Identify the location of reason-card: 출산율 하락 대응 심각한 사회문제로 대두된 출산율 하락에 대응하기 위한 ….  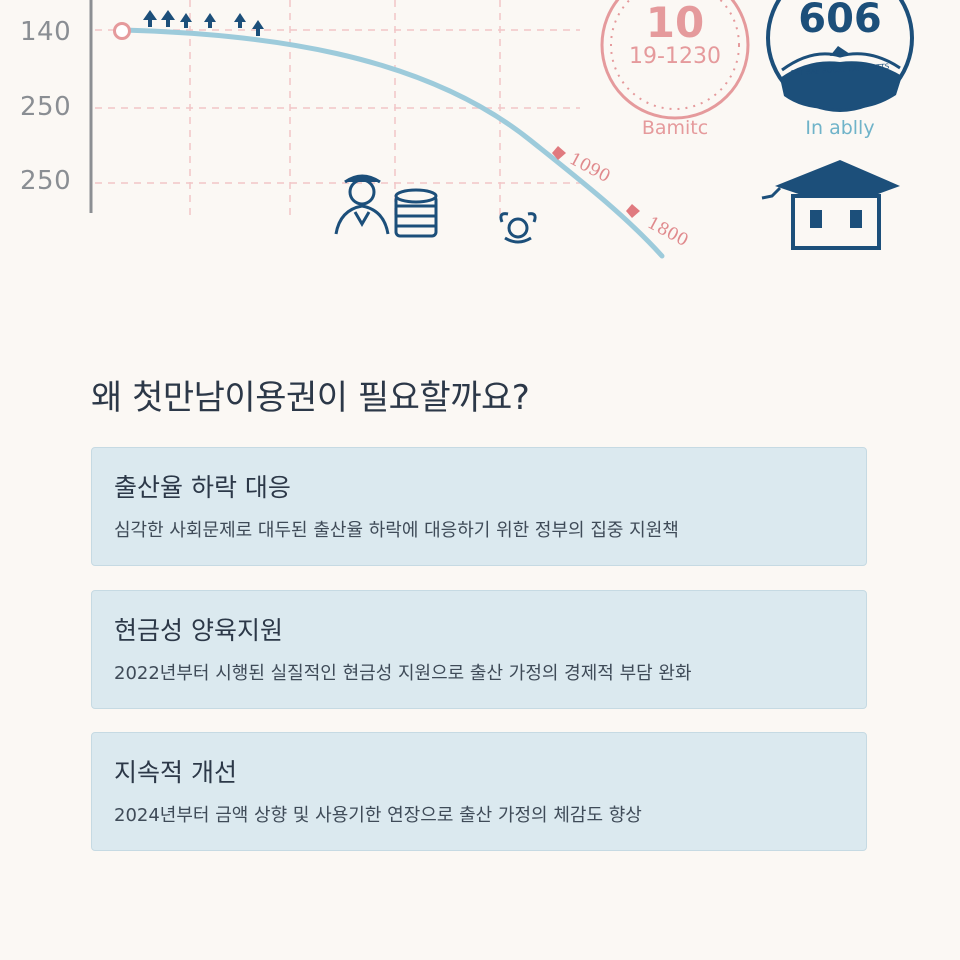
(479, 506).